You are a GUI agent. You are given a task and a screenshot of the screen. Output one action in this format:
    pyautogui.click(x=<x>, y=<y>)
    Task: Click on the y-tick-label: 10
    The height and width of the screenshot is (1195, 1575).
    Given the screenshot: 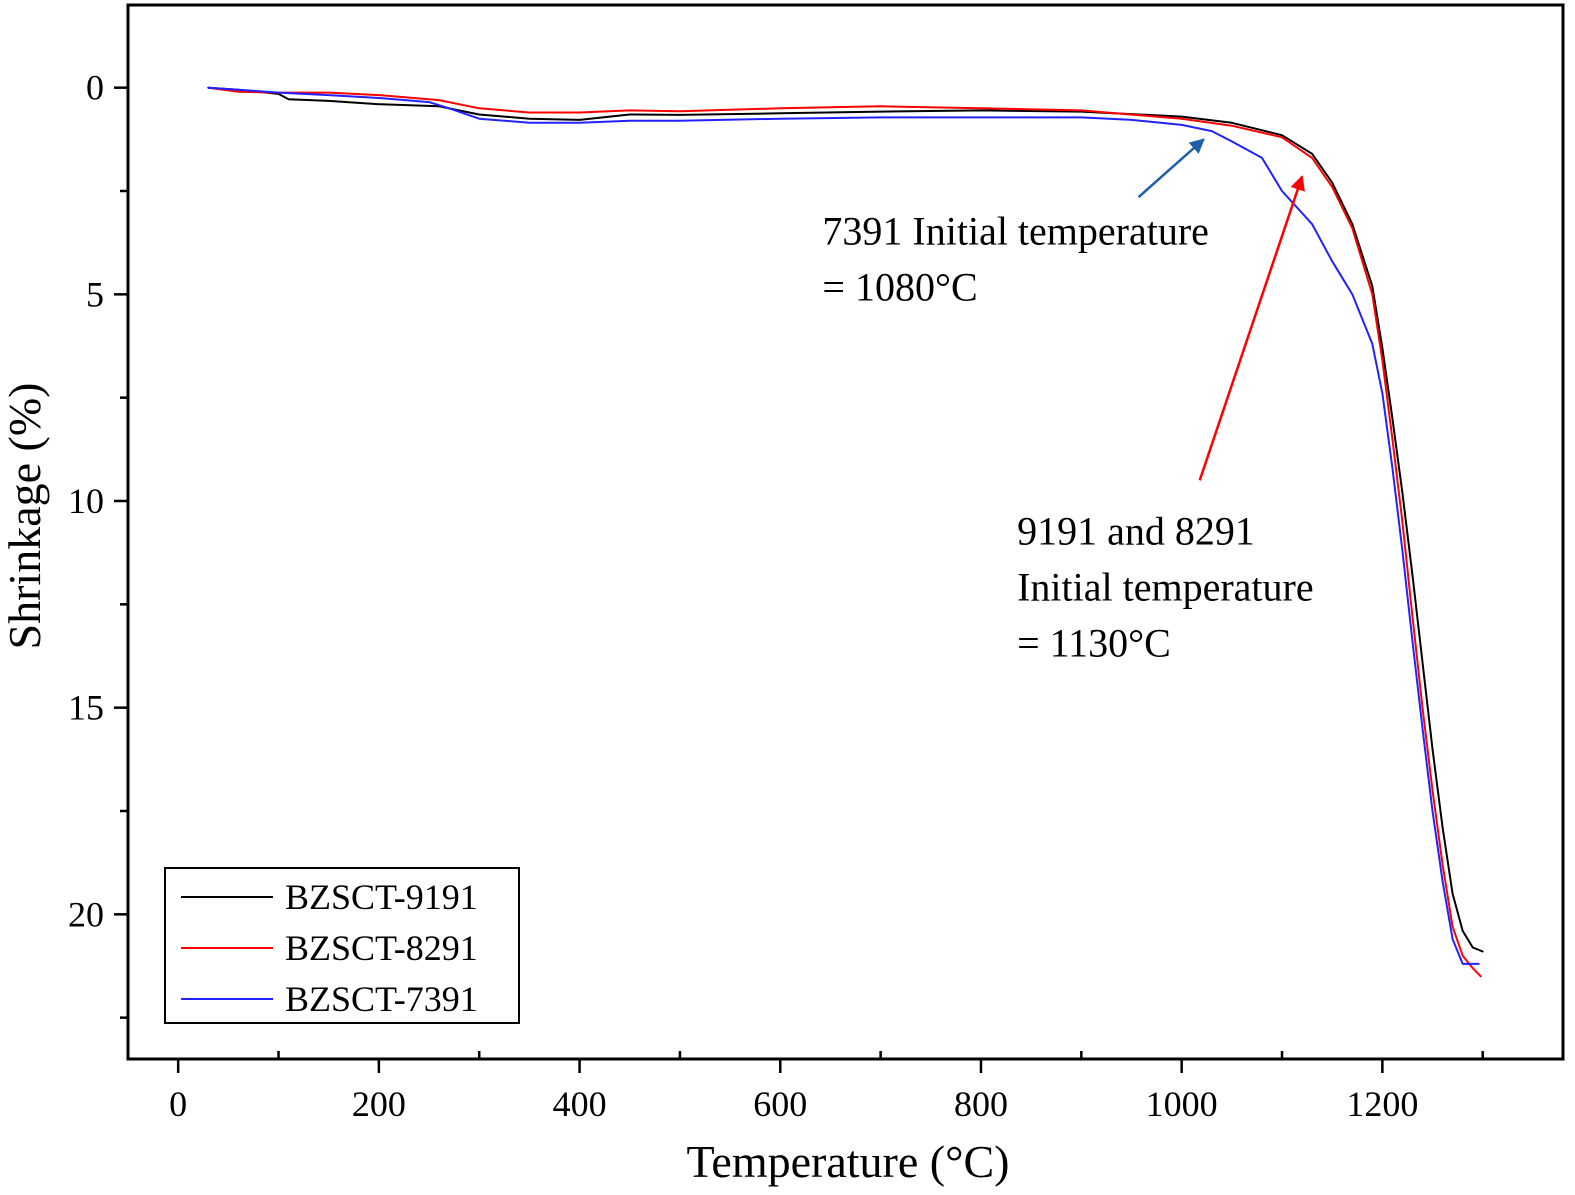 What is the action you would take?
    pyautogui.click(x=86, y=501)
    